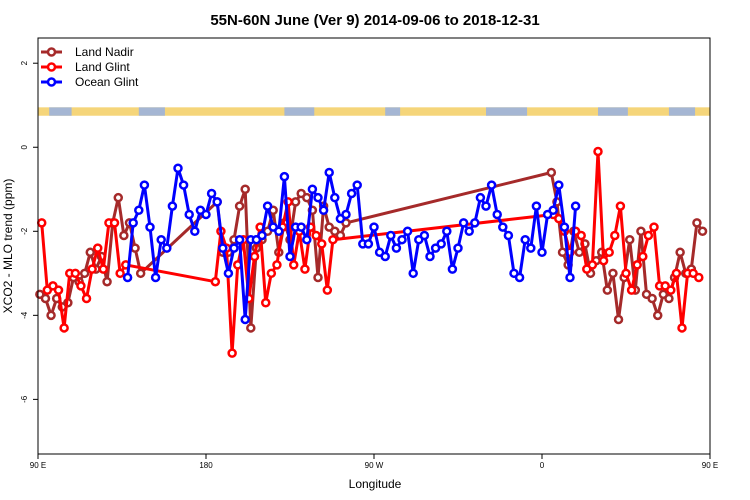 The image size is (750, 500). What do you see at coordinates (374, 465) in the screenshot?
I see `x-tick-label: 90 W` at bounding box center [374, 465].